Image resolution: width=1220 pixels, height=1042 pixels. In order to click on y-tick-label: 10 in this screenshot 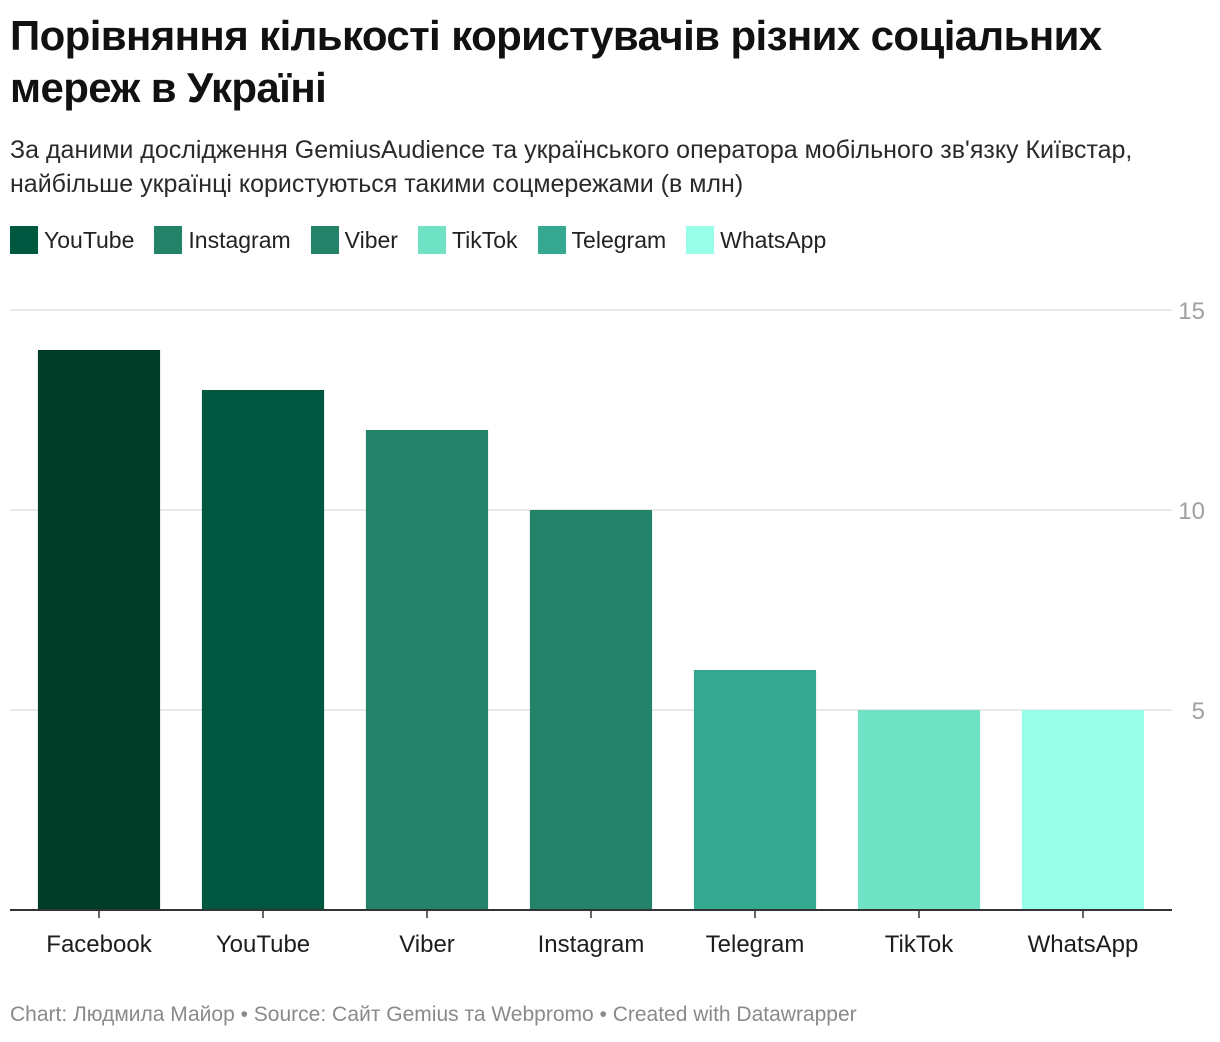, I will do `click(1191, 511)`.